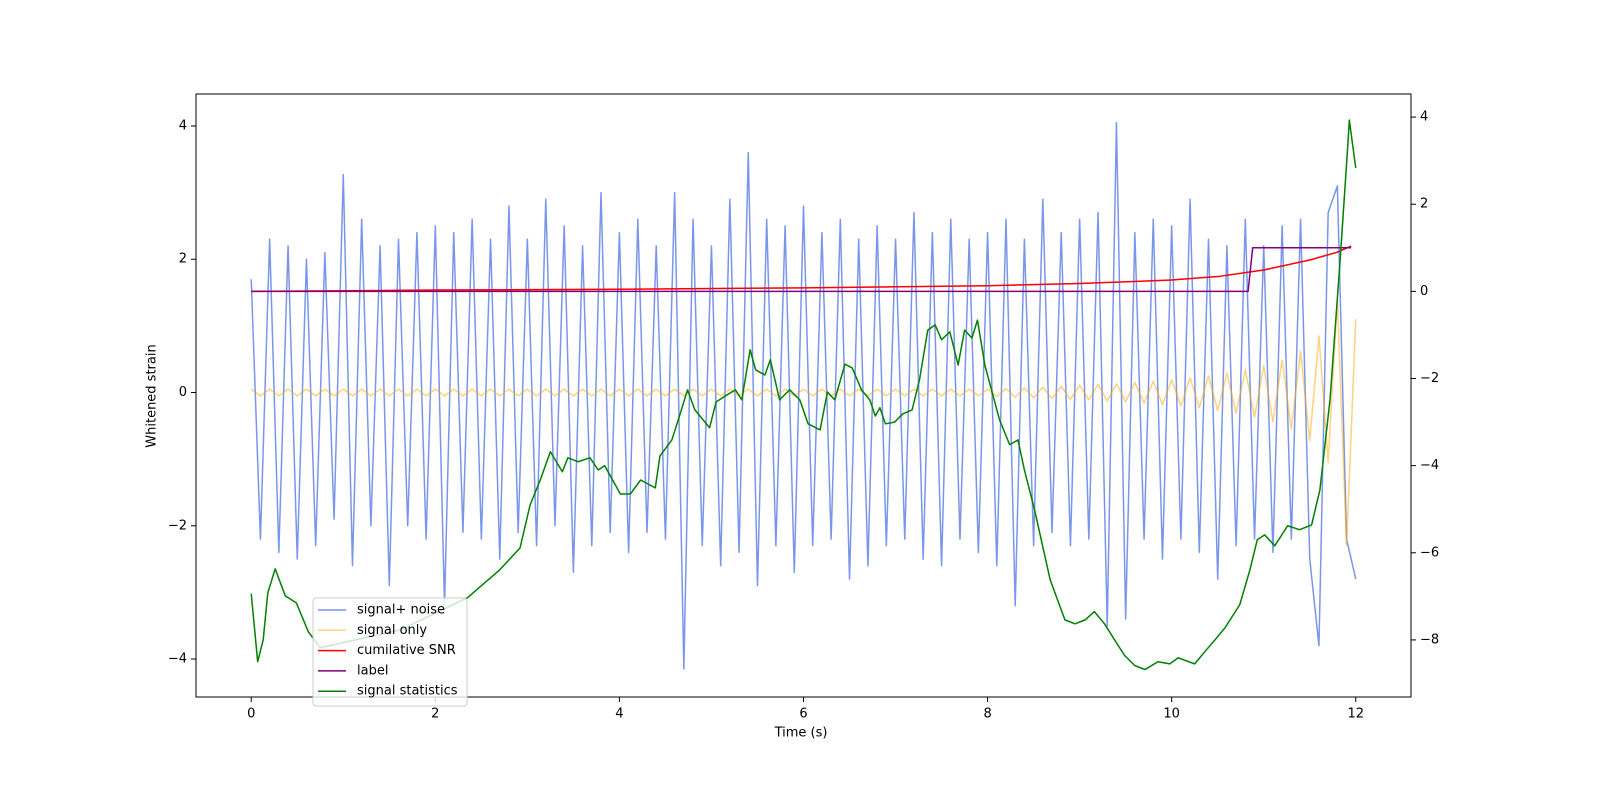  What do you see at coordinates (183, 259) in the screenshot?
I see `y-tick-label: 2` at bounding box center [183, 259].